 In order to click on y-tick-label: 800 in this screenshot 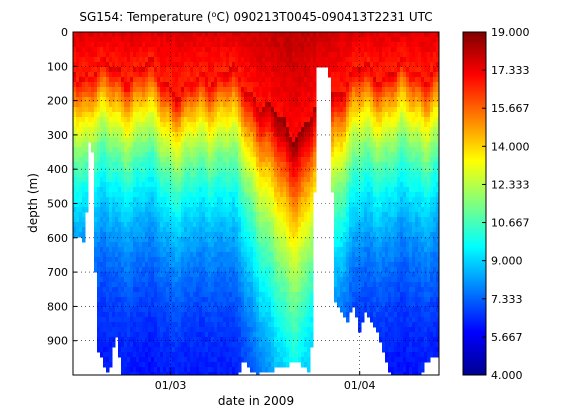, I will do `click(57, 306)`.